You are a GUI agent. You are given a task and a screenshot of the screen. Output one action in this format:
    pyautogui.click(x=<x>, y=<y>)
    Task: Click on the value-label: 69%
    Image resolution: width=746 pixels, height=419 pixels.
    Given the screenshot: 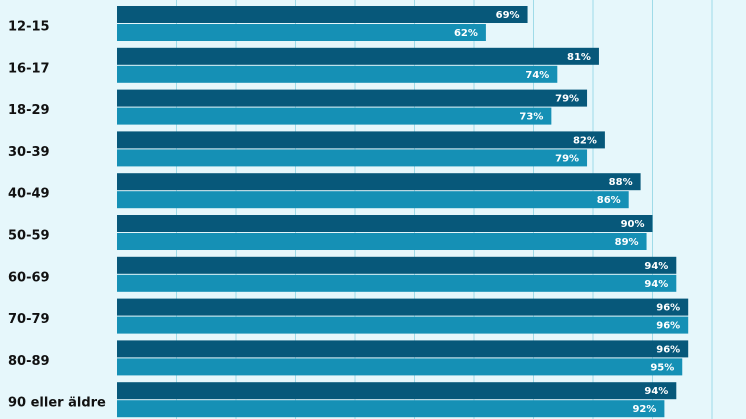 What is the action you would take?
    pyautogui.click(x=508, y=15)
    